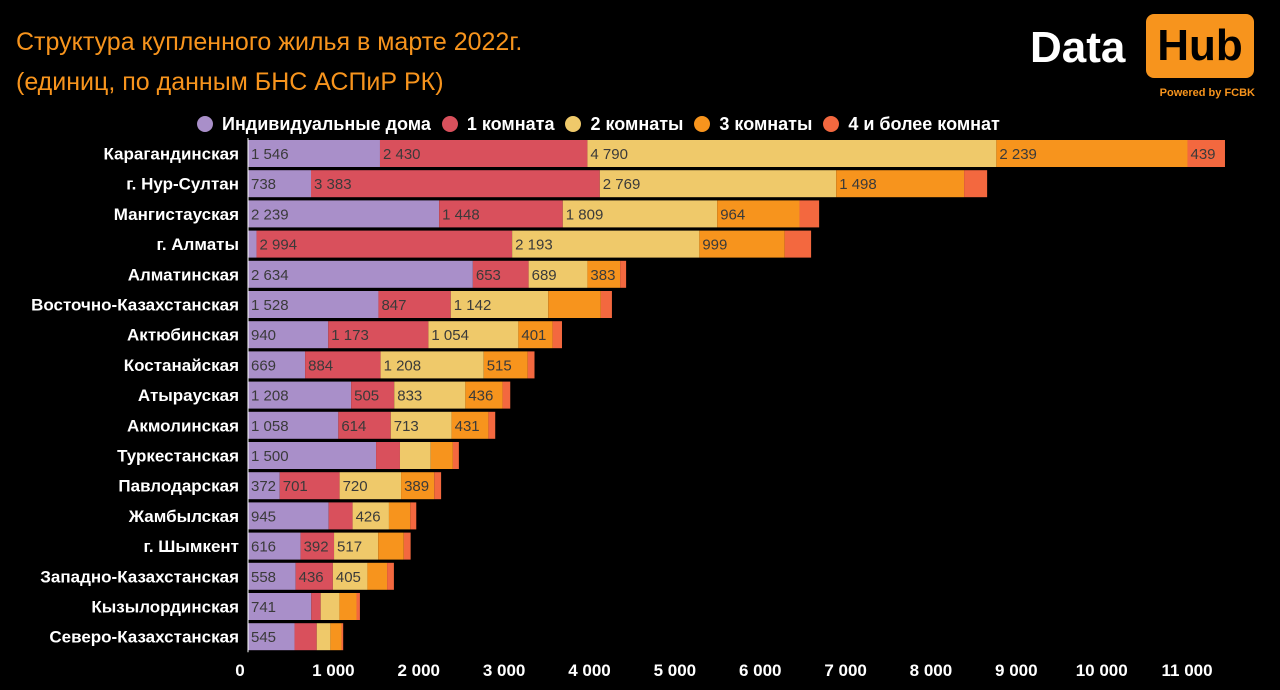 The height and width of the screenshot is (690, 1280). I want to click on data-label: 401, so click(533, 335).